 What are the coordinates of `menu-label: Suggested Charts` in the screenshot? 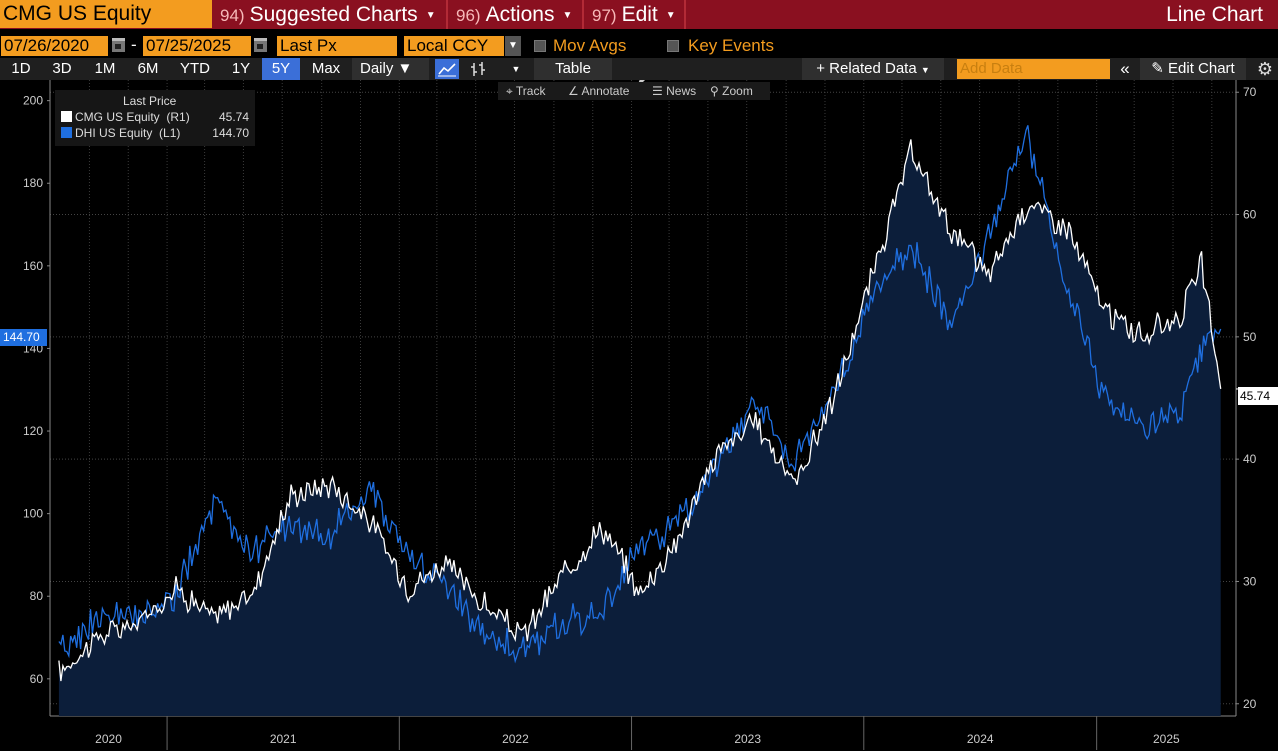 It's located at (333, 14).